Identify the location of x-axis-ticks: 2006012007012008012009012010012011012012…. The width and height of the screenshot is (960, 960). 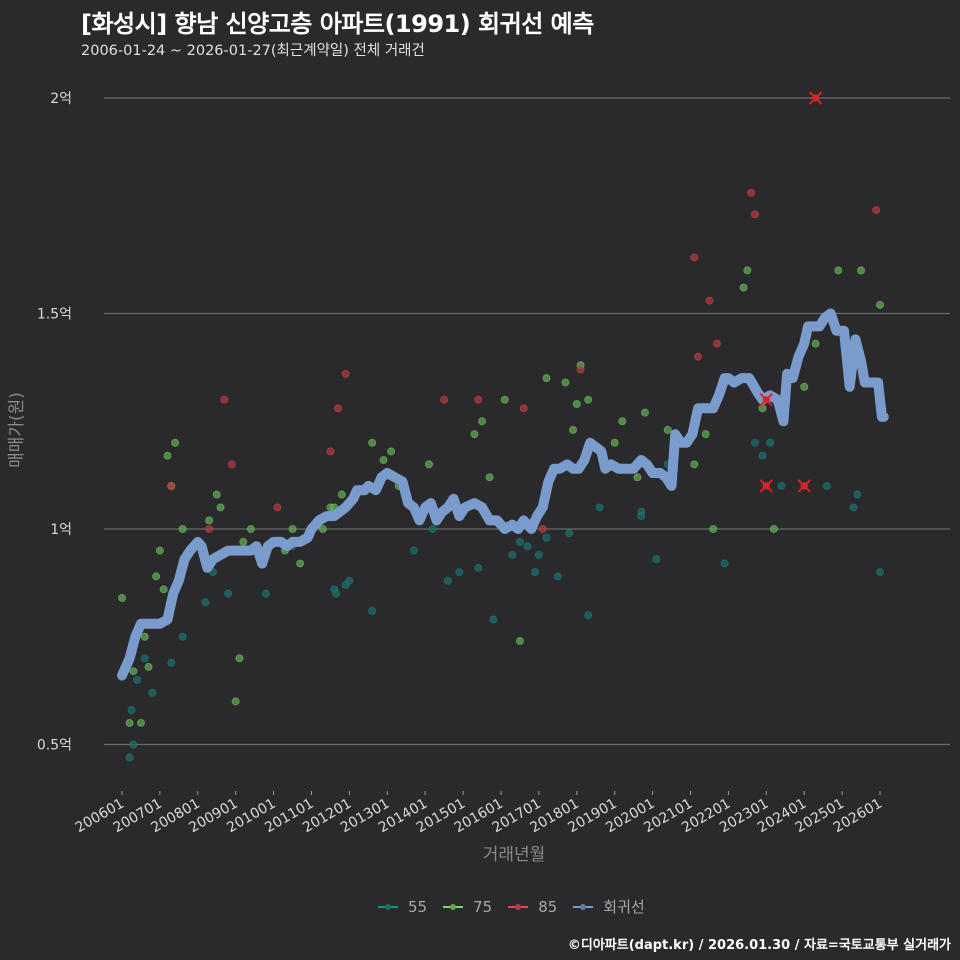
(479, 813).